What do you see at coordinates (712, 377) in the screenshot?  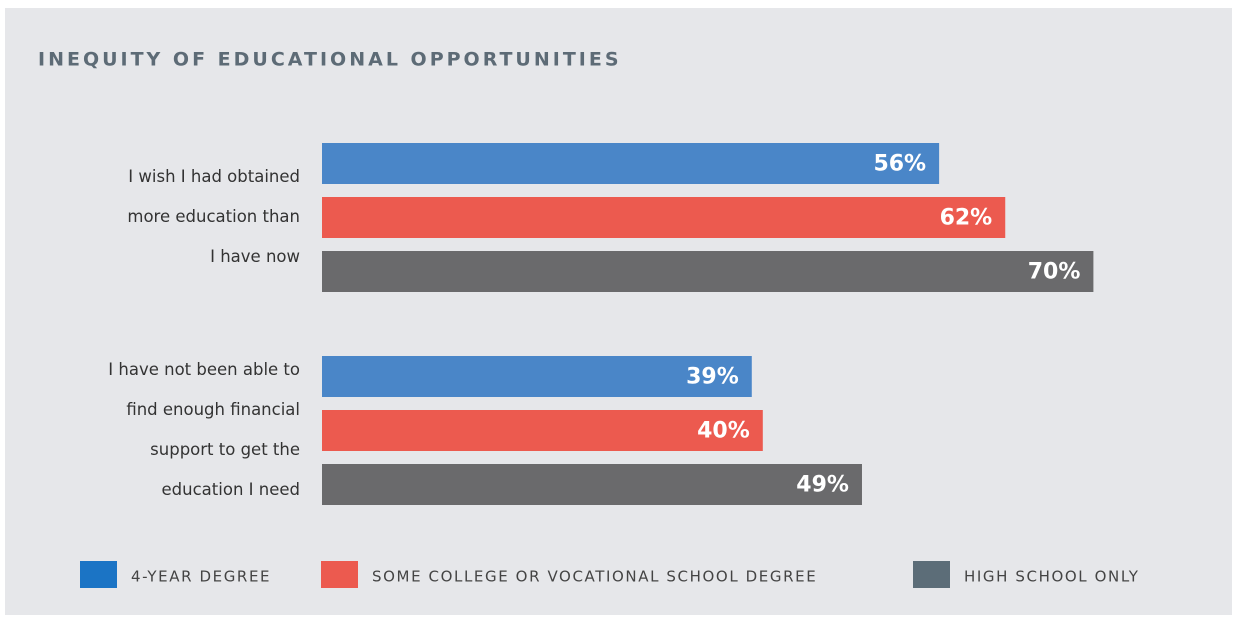 I see `value-label: 39%` at bounding box center [712, 377].